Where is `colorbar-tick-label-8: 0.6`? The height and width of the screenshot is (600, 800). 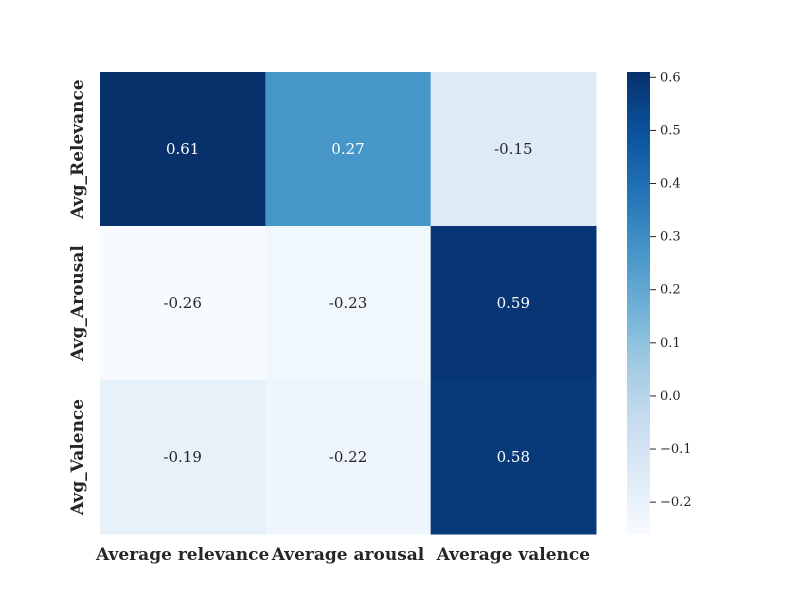
colorbar-tick-label-8: 0.6 is located at coordinates (670, 77).